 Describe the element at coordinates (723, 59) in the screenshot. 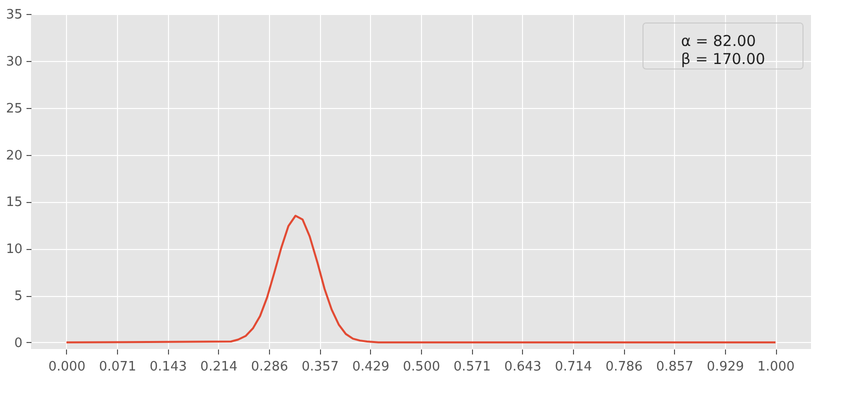

I see `annotation: β = 170.00` at that location.